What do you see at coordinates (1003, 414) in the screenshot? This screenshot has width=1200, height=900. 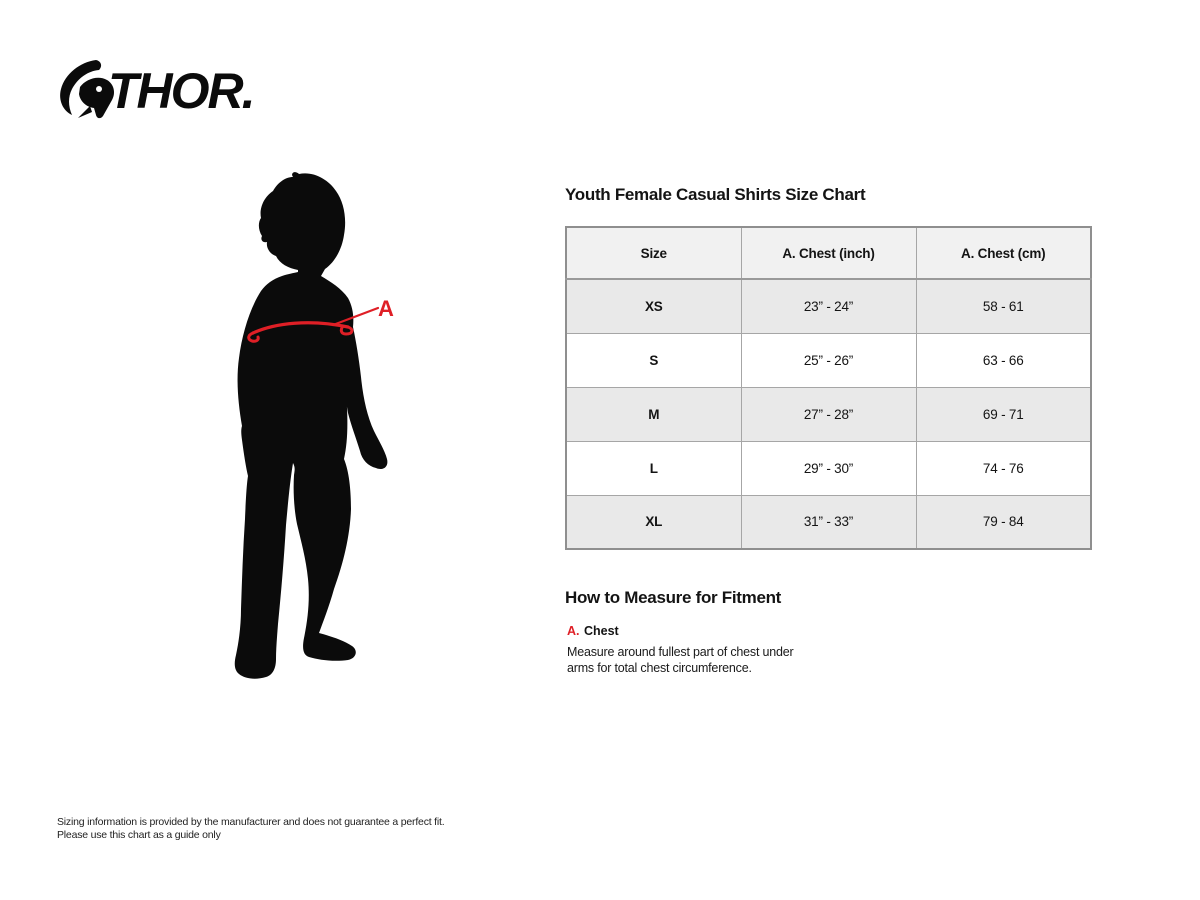 I see `chest-cm-cell: 69 - 71` at bounding box center [1003, 414].